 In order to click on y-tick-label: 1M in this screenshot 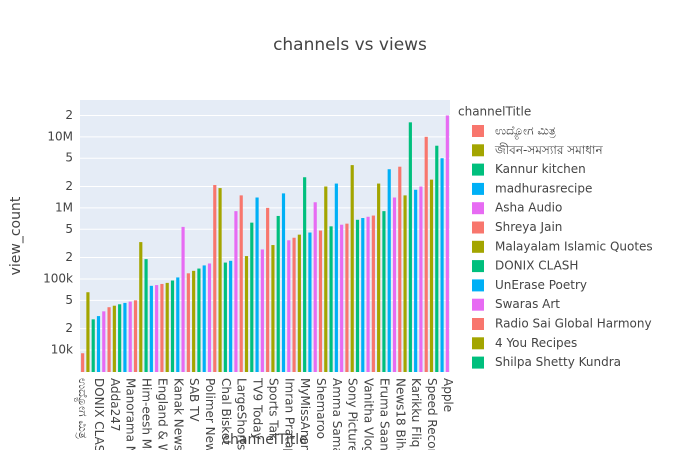, I will do `click(64, 207)`.